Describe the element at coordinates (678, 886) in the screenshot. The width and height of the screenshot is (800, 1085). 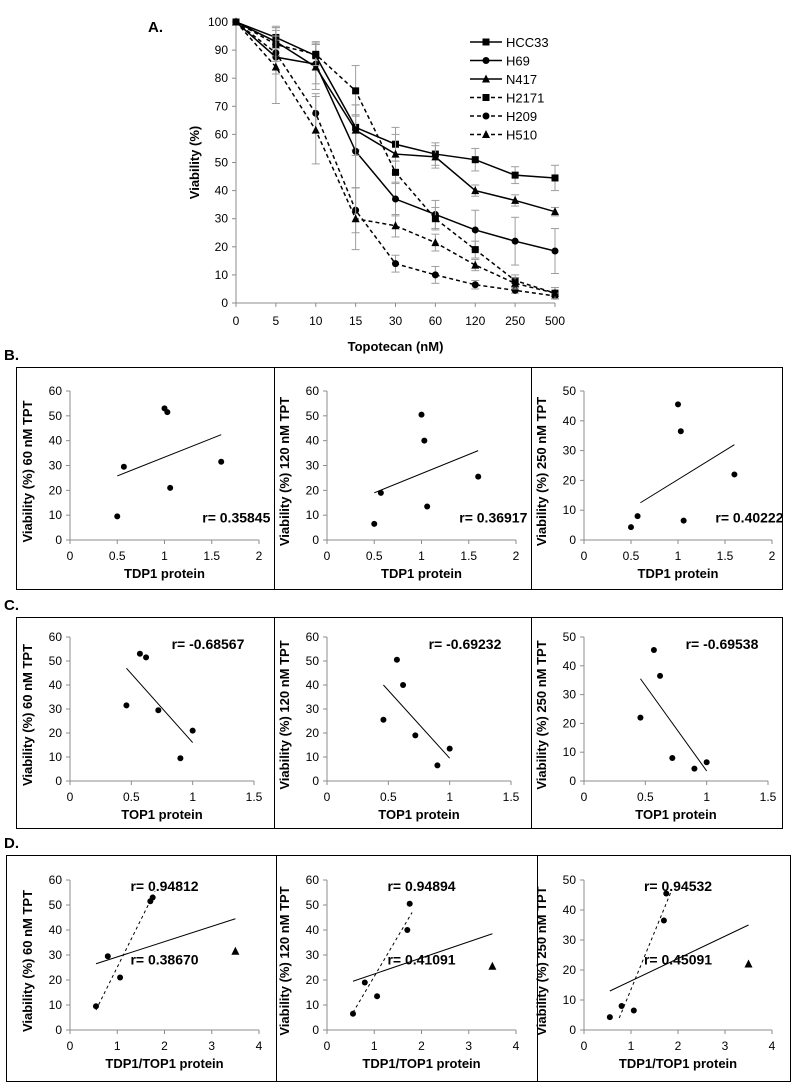
I see `correlation-label-dashed: r= 0.94532` at that location.